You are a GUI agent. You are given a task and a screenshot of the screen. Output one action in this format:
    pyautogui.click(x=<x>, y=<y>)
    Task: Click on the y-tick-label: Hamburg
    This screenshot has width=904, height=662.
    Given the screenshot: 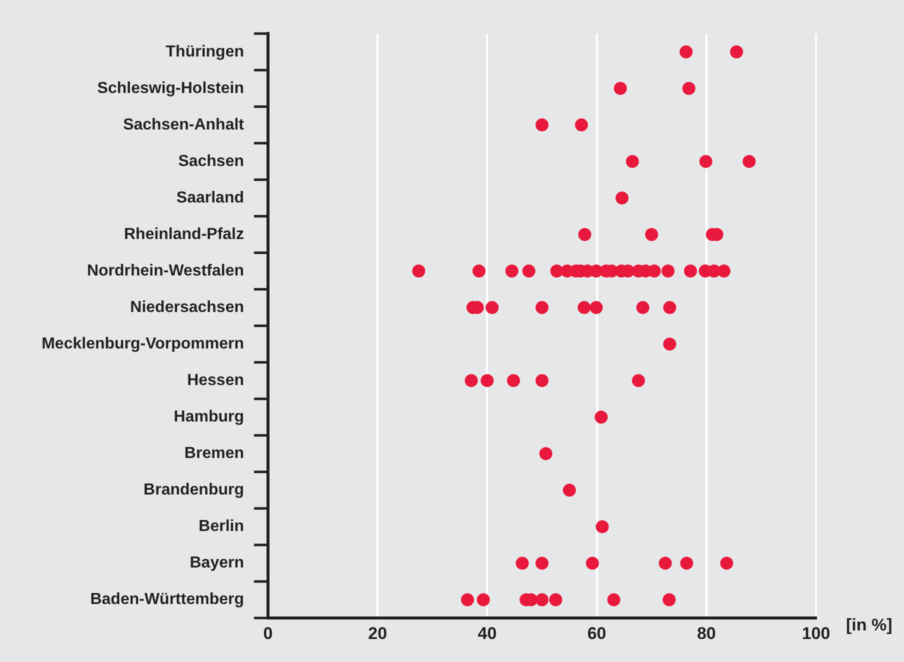 What is the action you would take?
    pyautogui.click(x=209, y=417)
    